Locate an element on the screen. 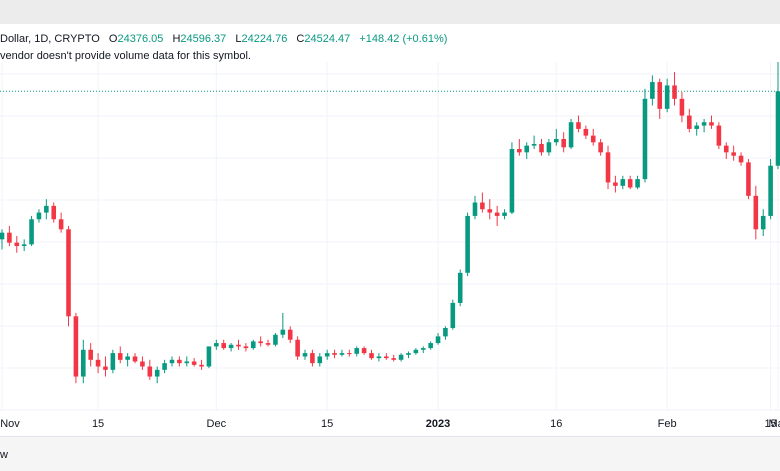  time-axis: Nov15Dec15202316Feb15Mar is located at coordinates (390, 424).